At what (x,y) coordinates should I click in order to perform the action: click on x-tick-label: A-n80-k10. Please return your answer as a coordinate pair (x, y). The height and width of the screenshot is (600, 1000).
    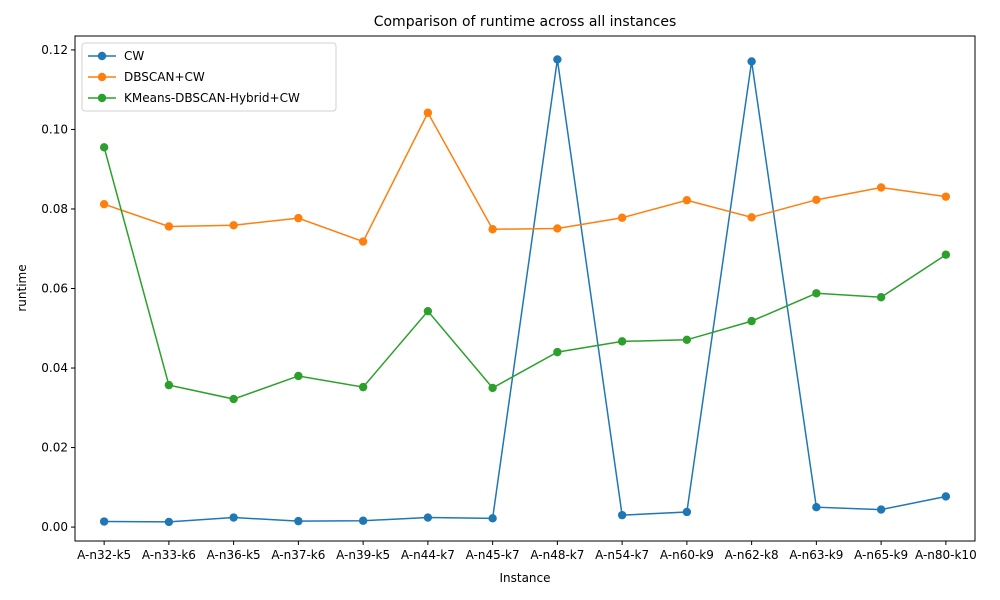
    Looking at the image, I should click on (946, 555).